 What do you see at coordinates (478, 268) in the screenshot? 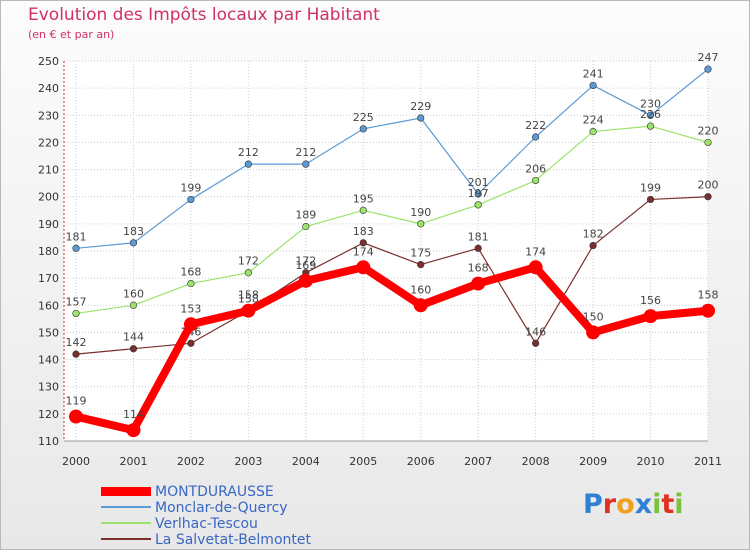
I see `data-label-montdurausse: 168` at bounding box center [478, 268].